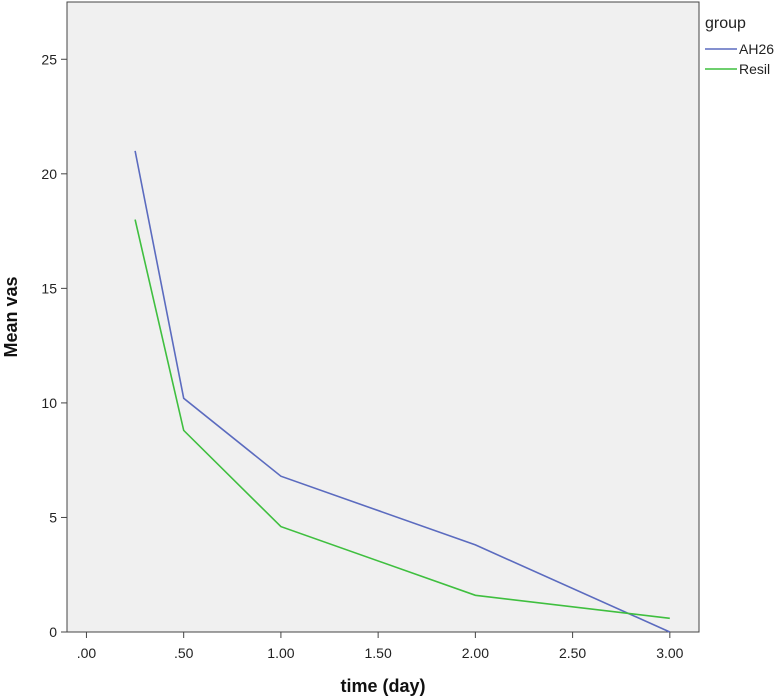  What do you see at coordinates (87, 653) in the screenshot?
I see `x-tick-label: .00` at bounding box center [87, 653].